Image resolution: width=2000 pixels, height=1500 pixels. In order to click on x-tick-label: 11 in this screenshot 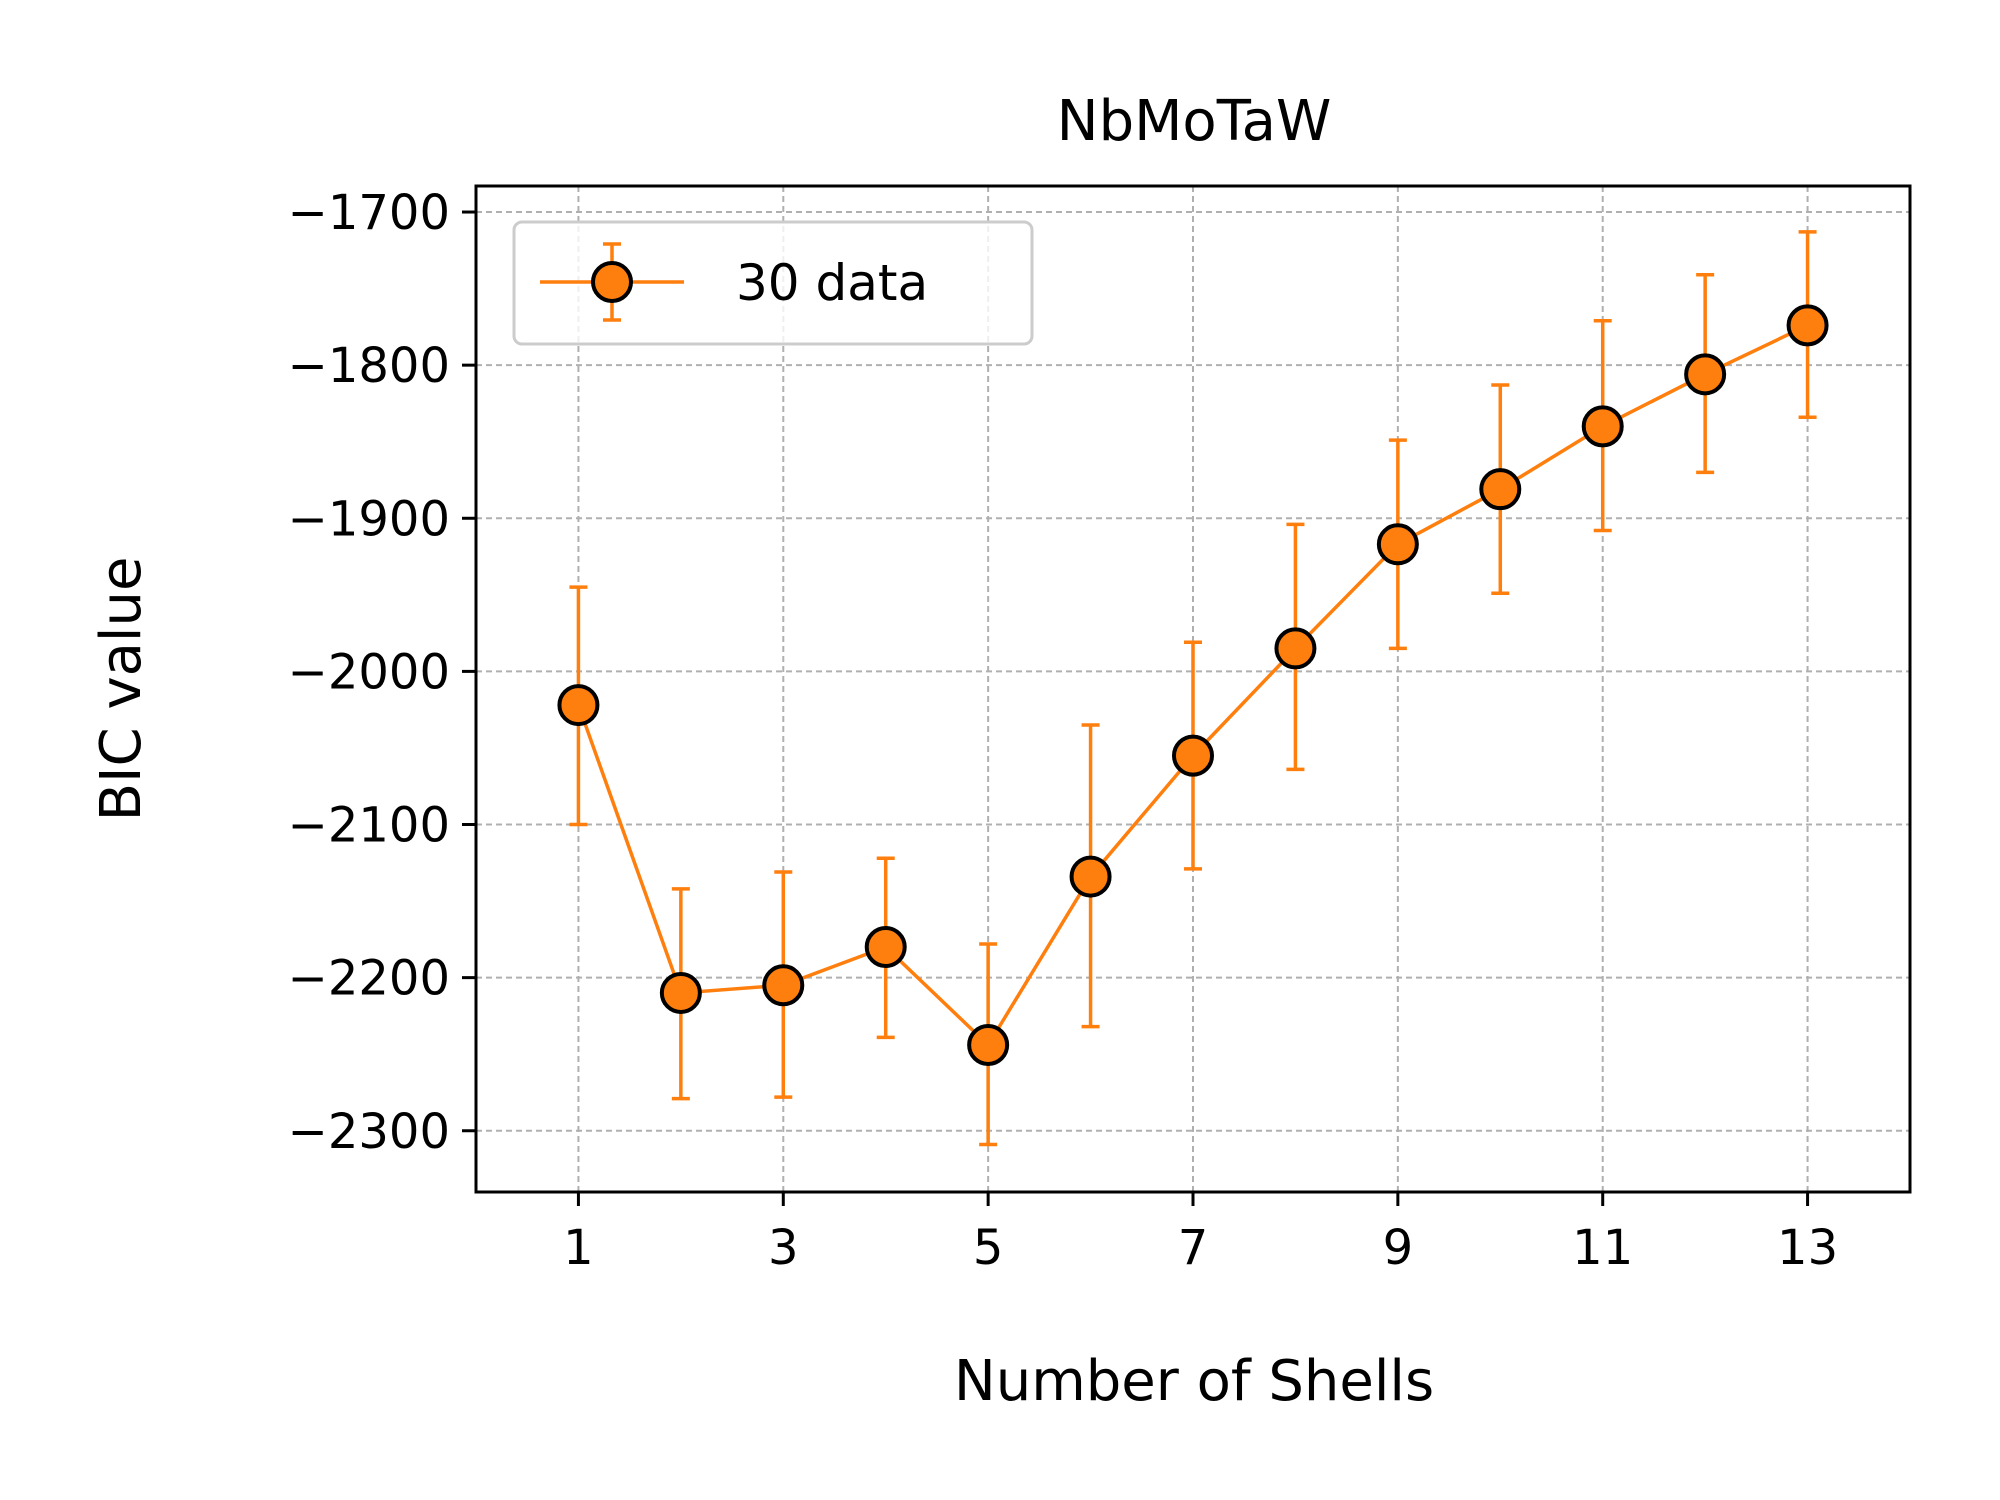, I will do `click(1602, 1248)`.